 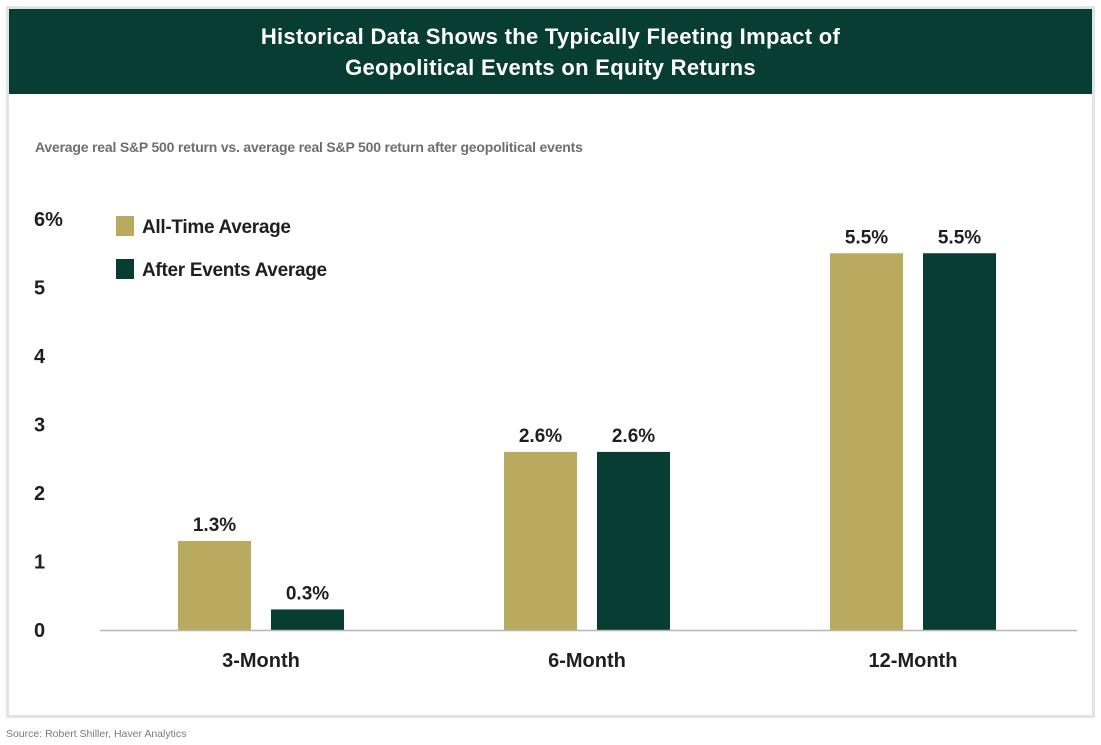 What do you see at coordinates (39, 631) in the screenshot?
I see `y-tick-label: 0` at bounding box center [39, 631].